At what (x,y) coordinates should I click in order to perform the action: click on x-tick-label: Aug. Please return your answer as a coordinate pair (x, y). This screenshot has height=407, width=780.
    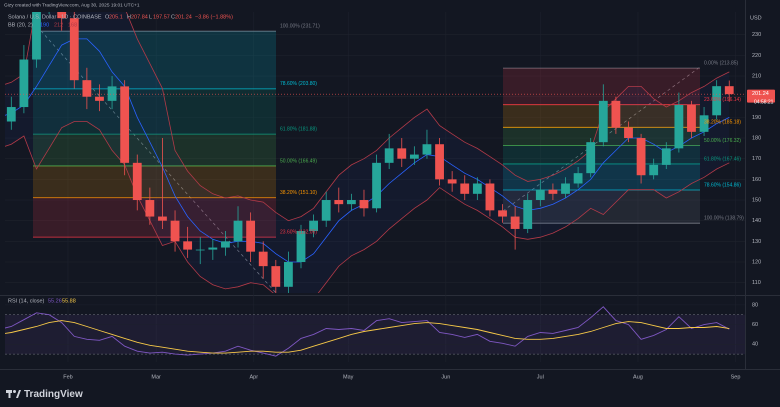
    Looking at the image, I should click on (638, 377).